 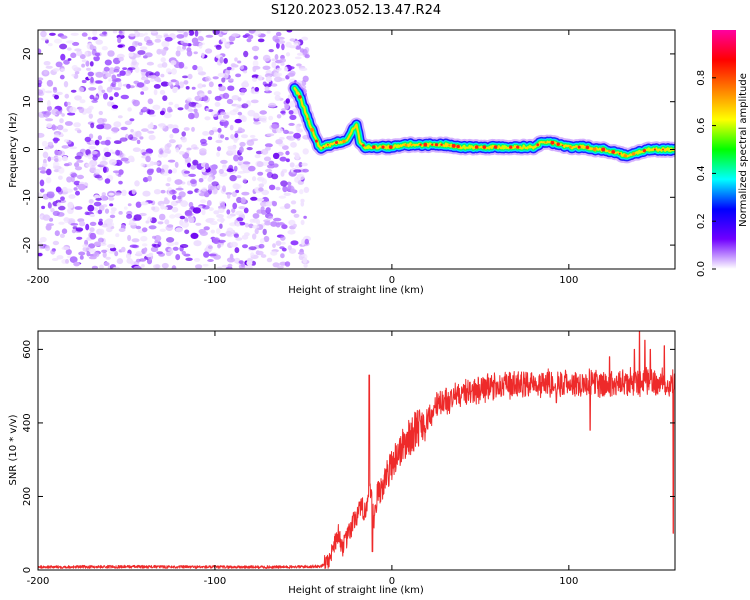 I want to click on spectrogram-x-tick-label: -100, so click(x=215, y=280).